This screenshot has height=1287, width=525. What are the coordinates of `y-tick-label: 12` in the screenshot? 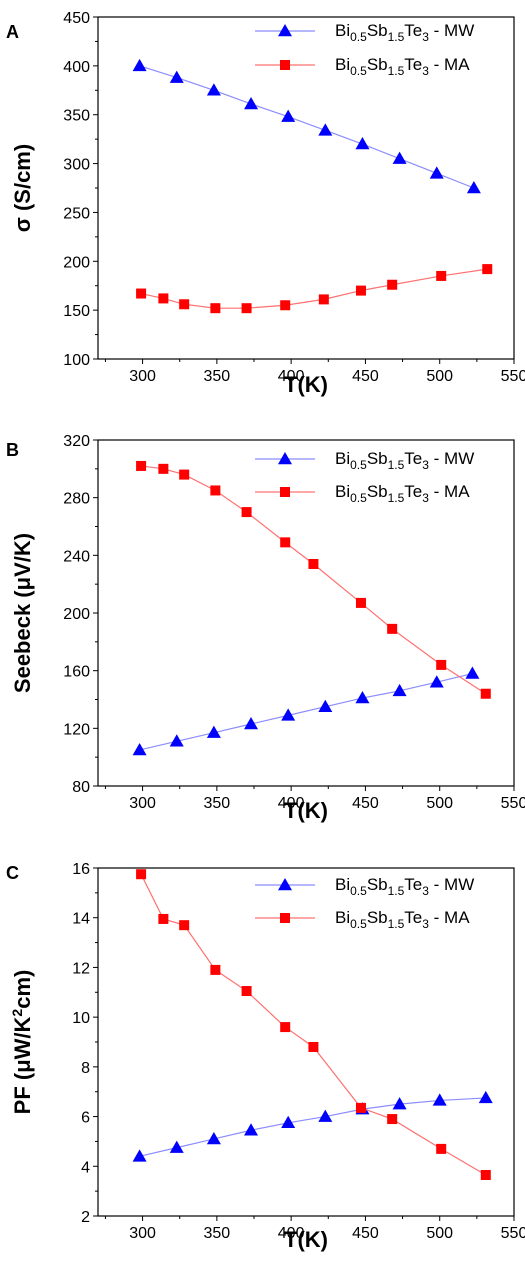 It's located at (81, 968).